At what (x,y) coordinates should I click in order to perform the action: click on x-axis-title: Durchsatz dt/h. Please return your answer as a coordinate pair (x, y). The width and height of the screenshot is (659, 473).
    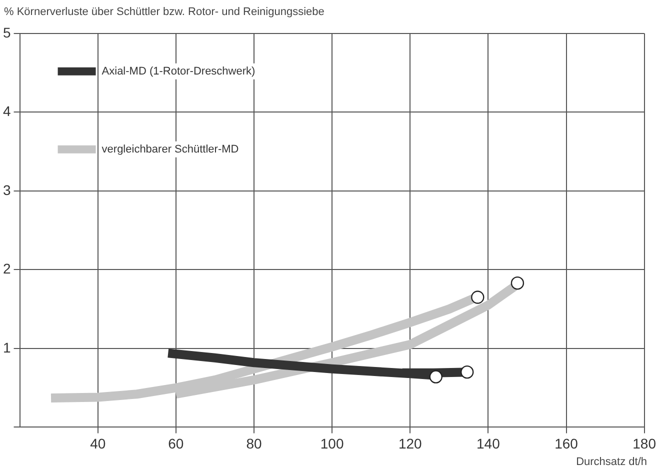
    Looking at the image, I should click on (611, 462).